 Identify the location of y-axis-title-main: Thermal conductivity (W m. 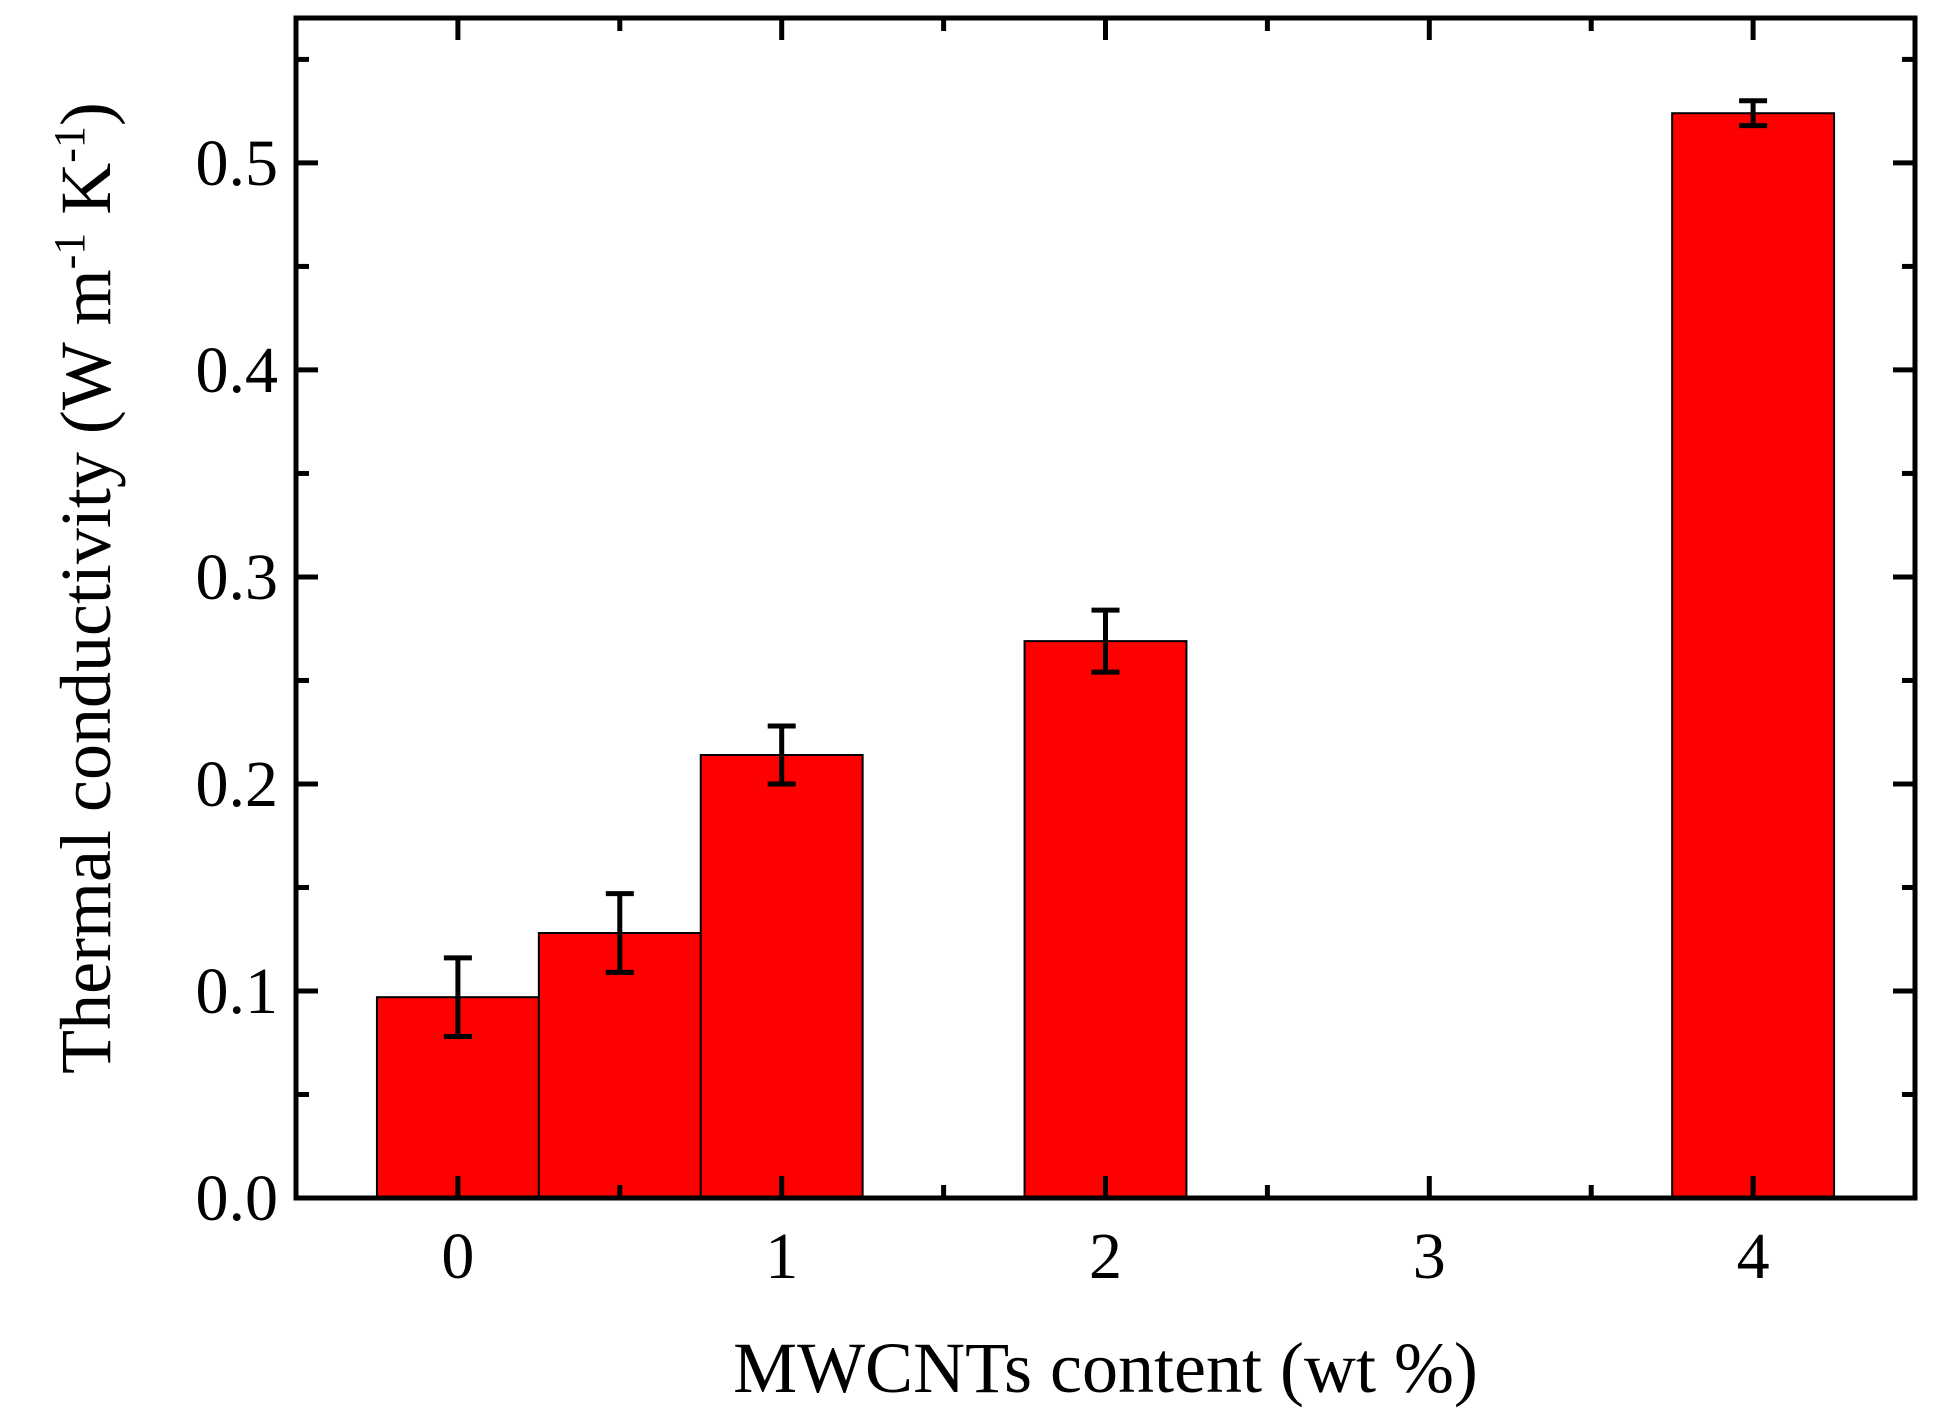
(86, 671).